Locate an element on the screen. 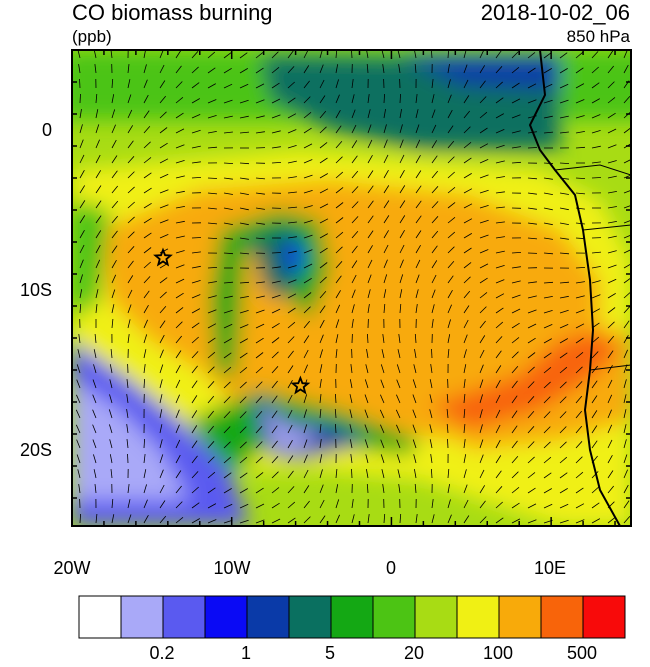  colorbar-swatch is located at coordinates (394, 617).